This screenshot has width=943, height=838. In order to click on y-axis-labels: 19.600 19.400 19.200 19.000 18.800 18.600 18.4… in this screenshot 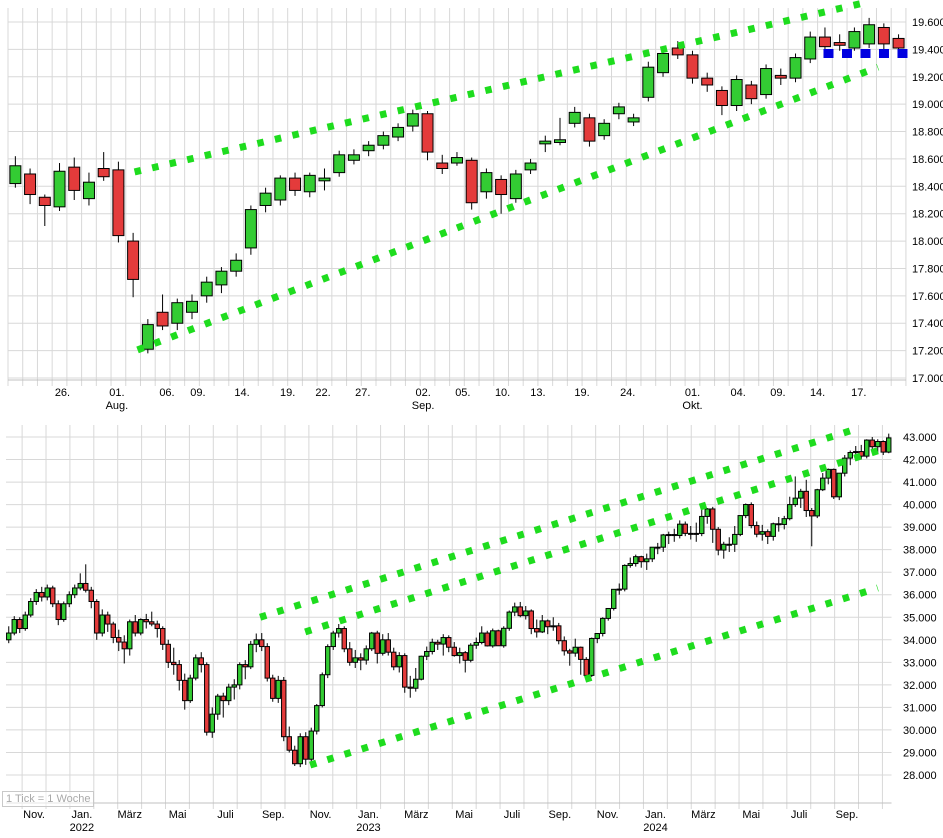, I will do `click(927, 201)`.